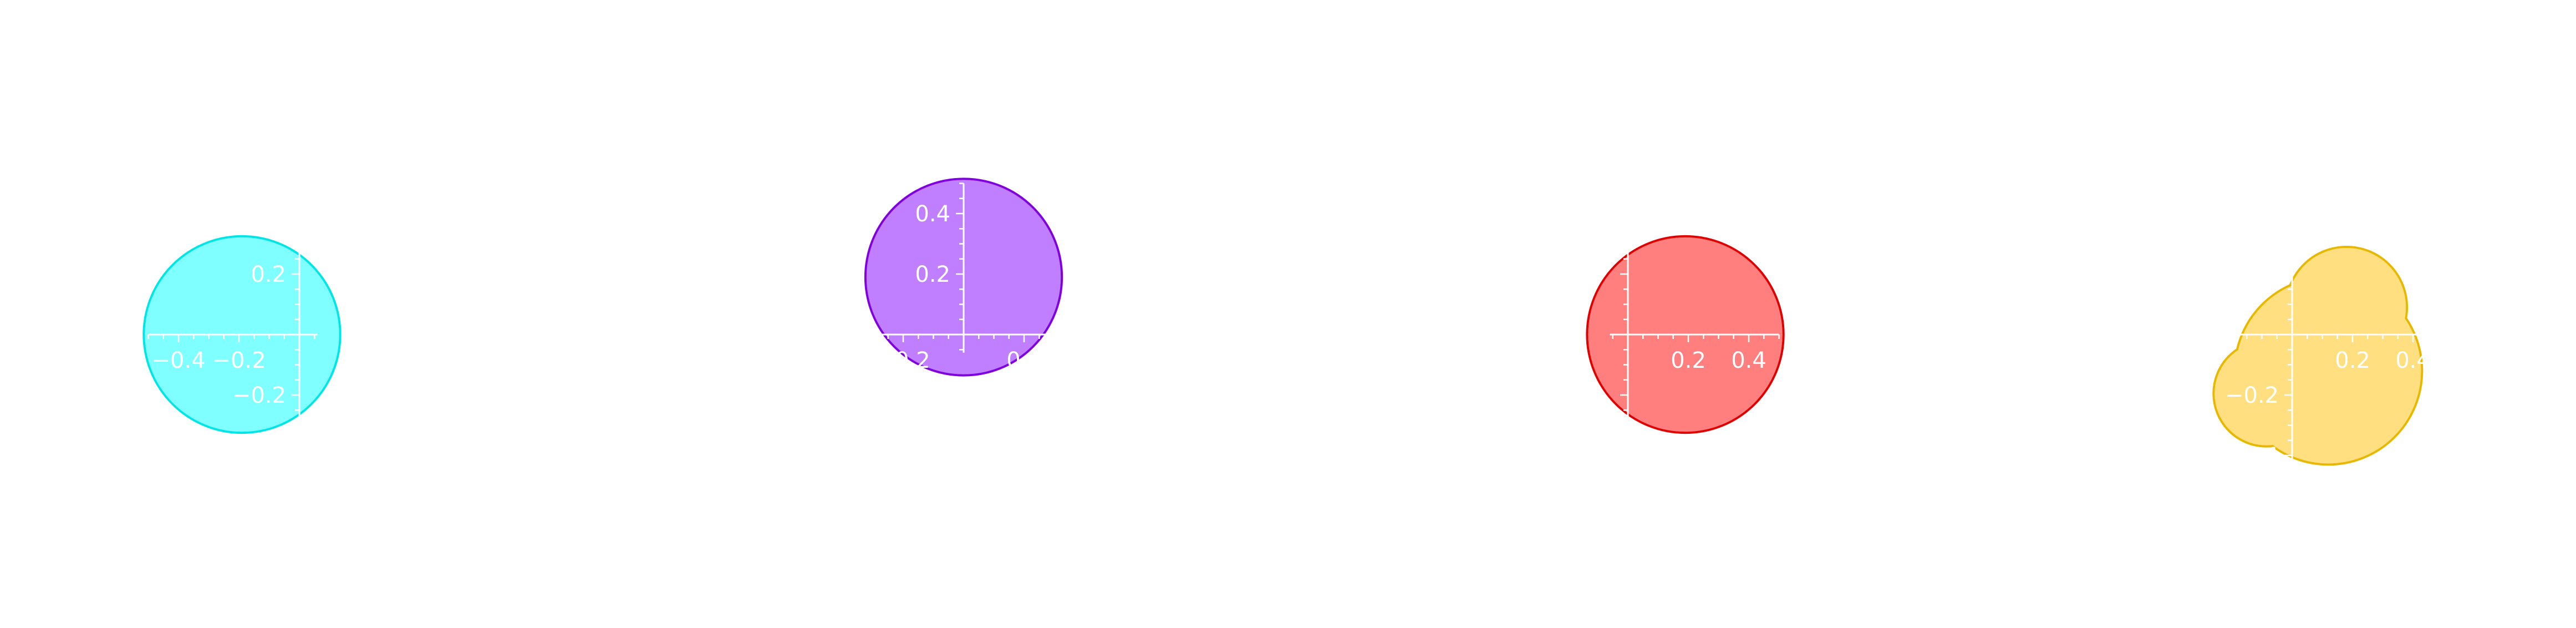  Describe the element at coordinates (933, 274) in the screenshot. I see `purple-y-tick-label: 0.2` at that location.